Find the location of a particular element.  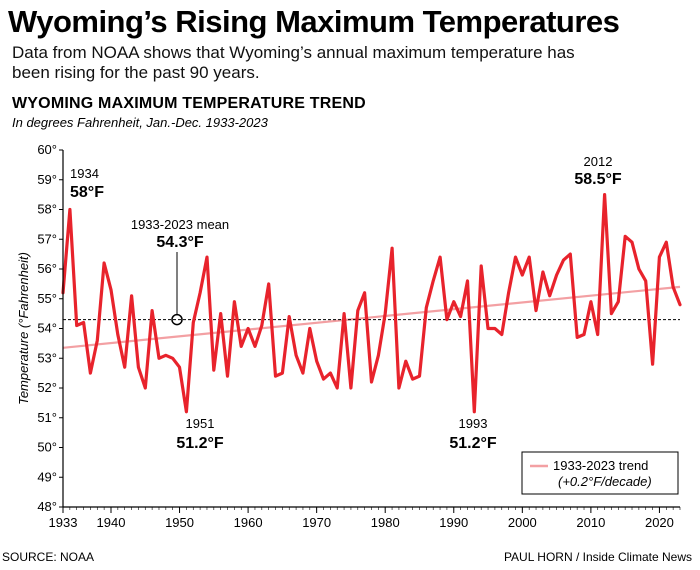

y-tick-label: 52° is located at coordinates (47, 387).